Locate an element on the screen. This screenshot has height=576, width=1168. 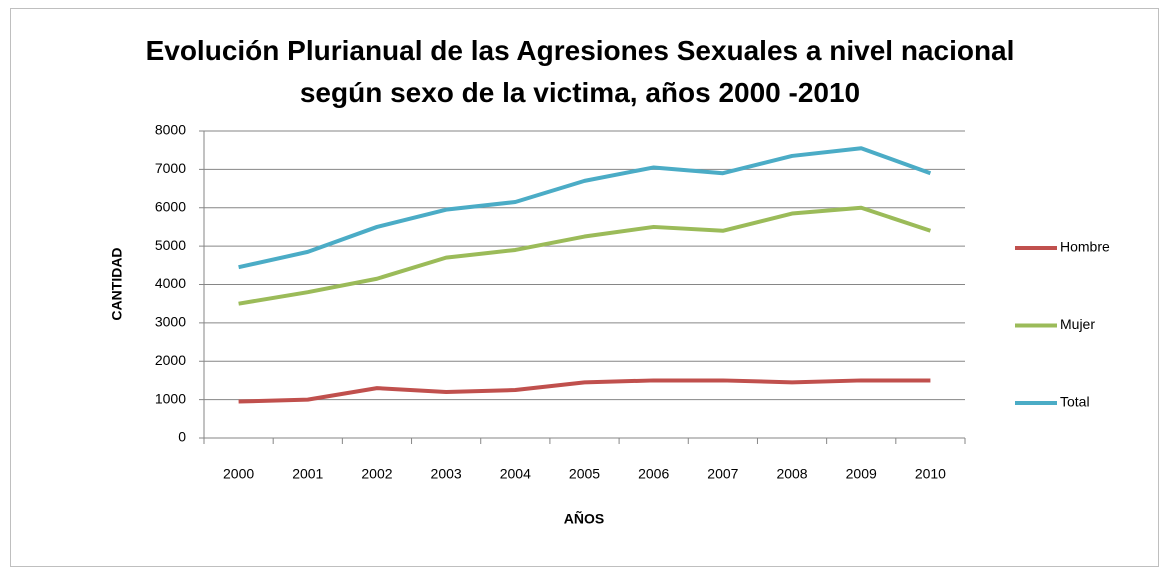
y-tick-label: 4000 is located at coordinates (170, 283).